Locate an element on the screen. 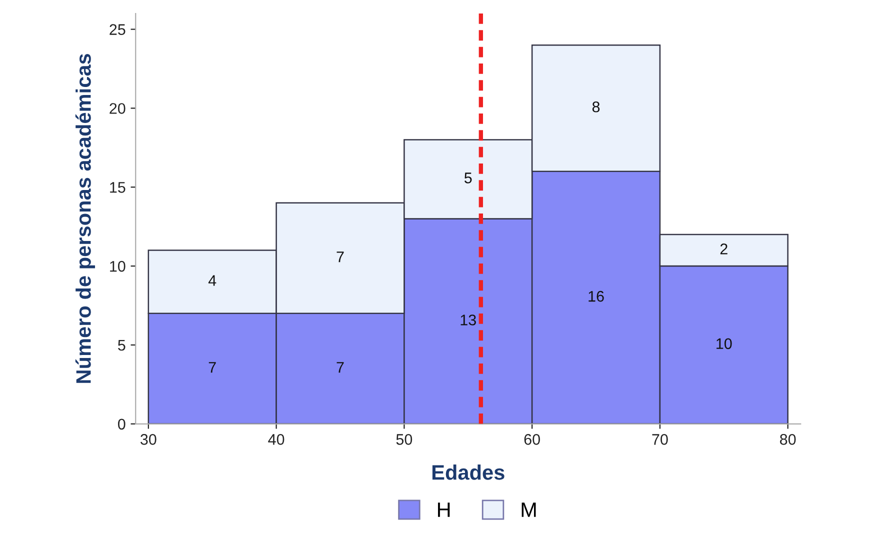 The image size is (875, 540). data-label: 4 is located at coordinates (212, 280).